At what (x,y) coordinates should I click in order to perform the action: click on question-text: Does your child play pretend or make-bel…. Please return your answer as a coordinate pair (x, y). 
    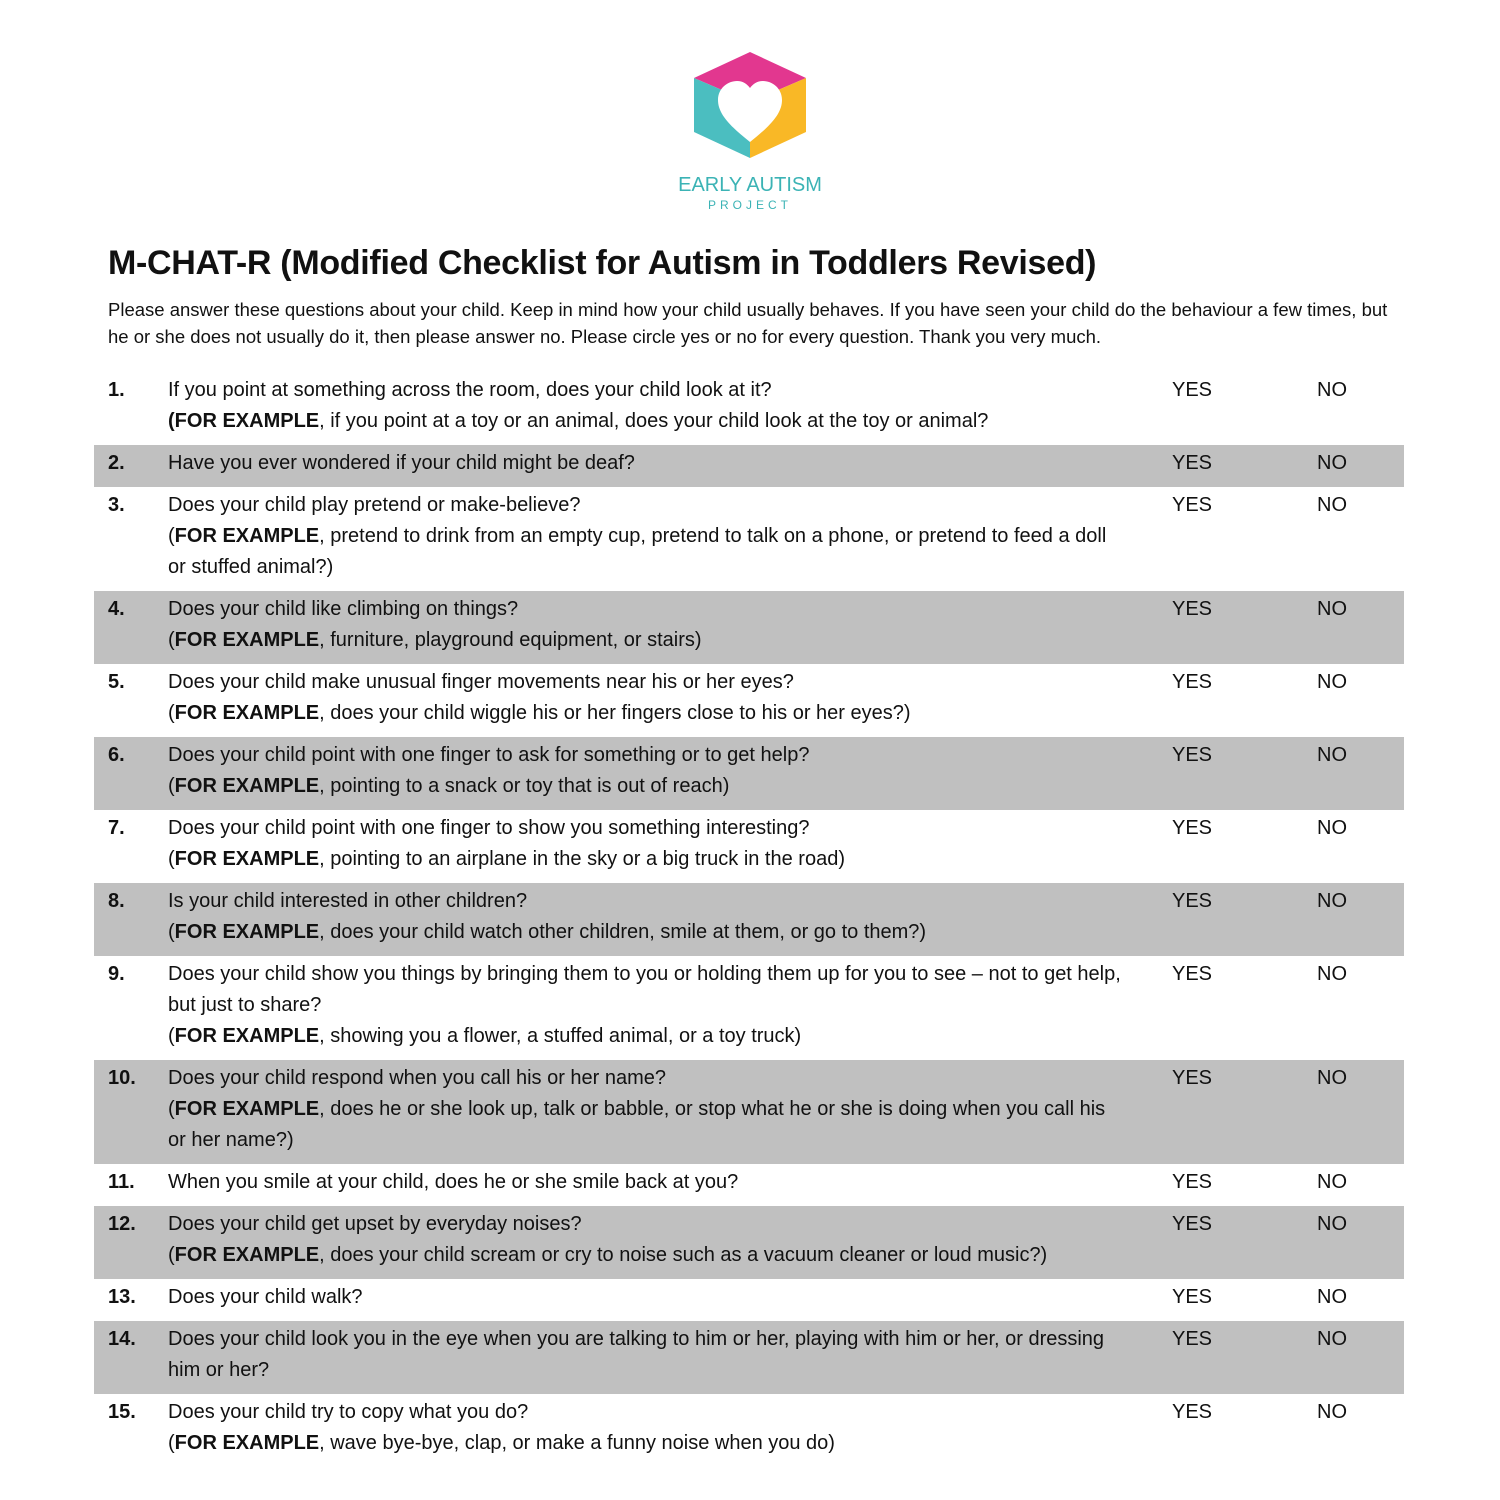
    Looking at the image, I should click on (374, 505).